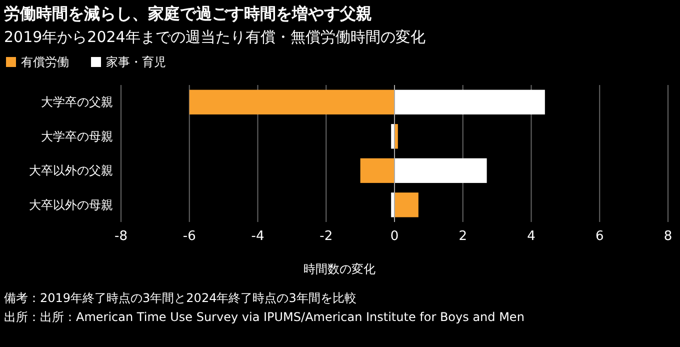 This screenshot has width=680, height=347. Describe the element at coordinates (136, 62) in the screenshot. I see `legend-label: 家事・育児` at that location.